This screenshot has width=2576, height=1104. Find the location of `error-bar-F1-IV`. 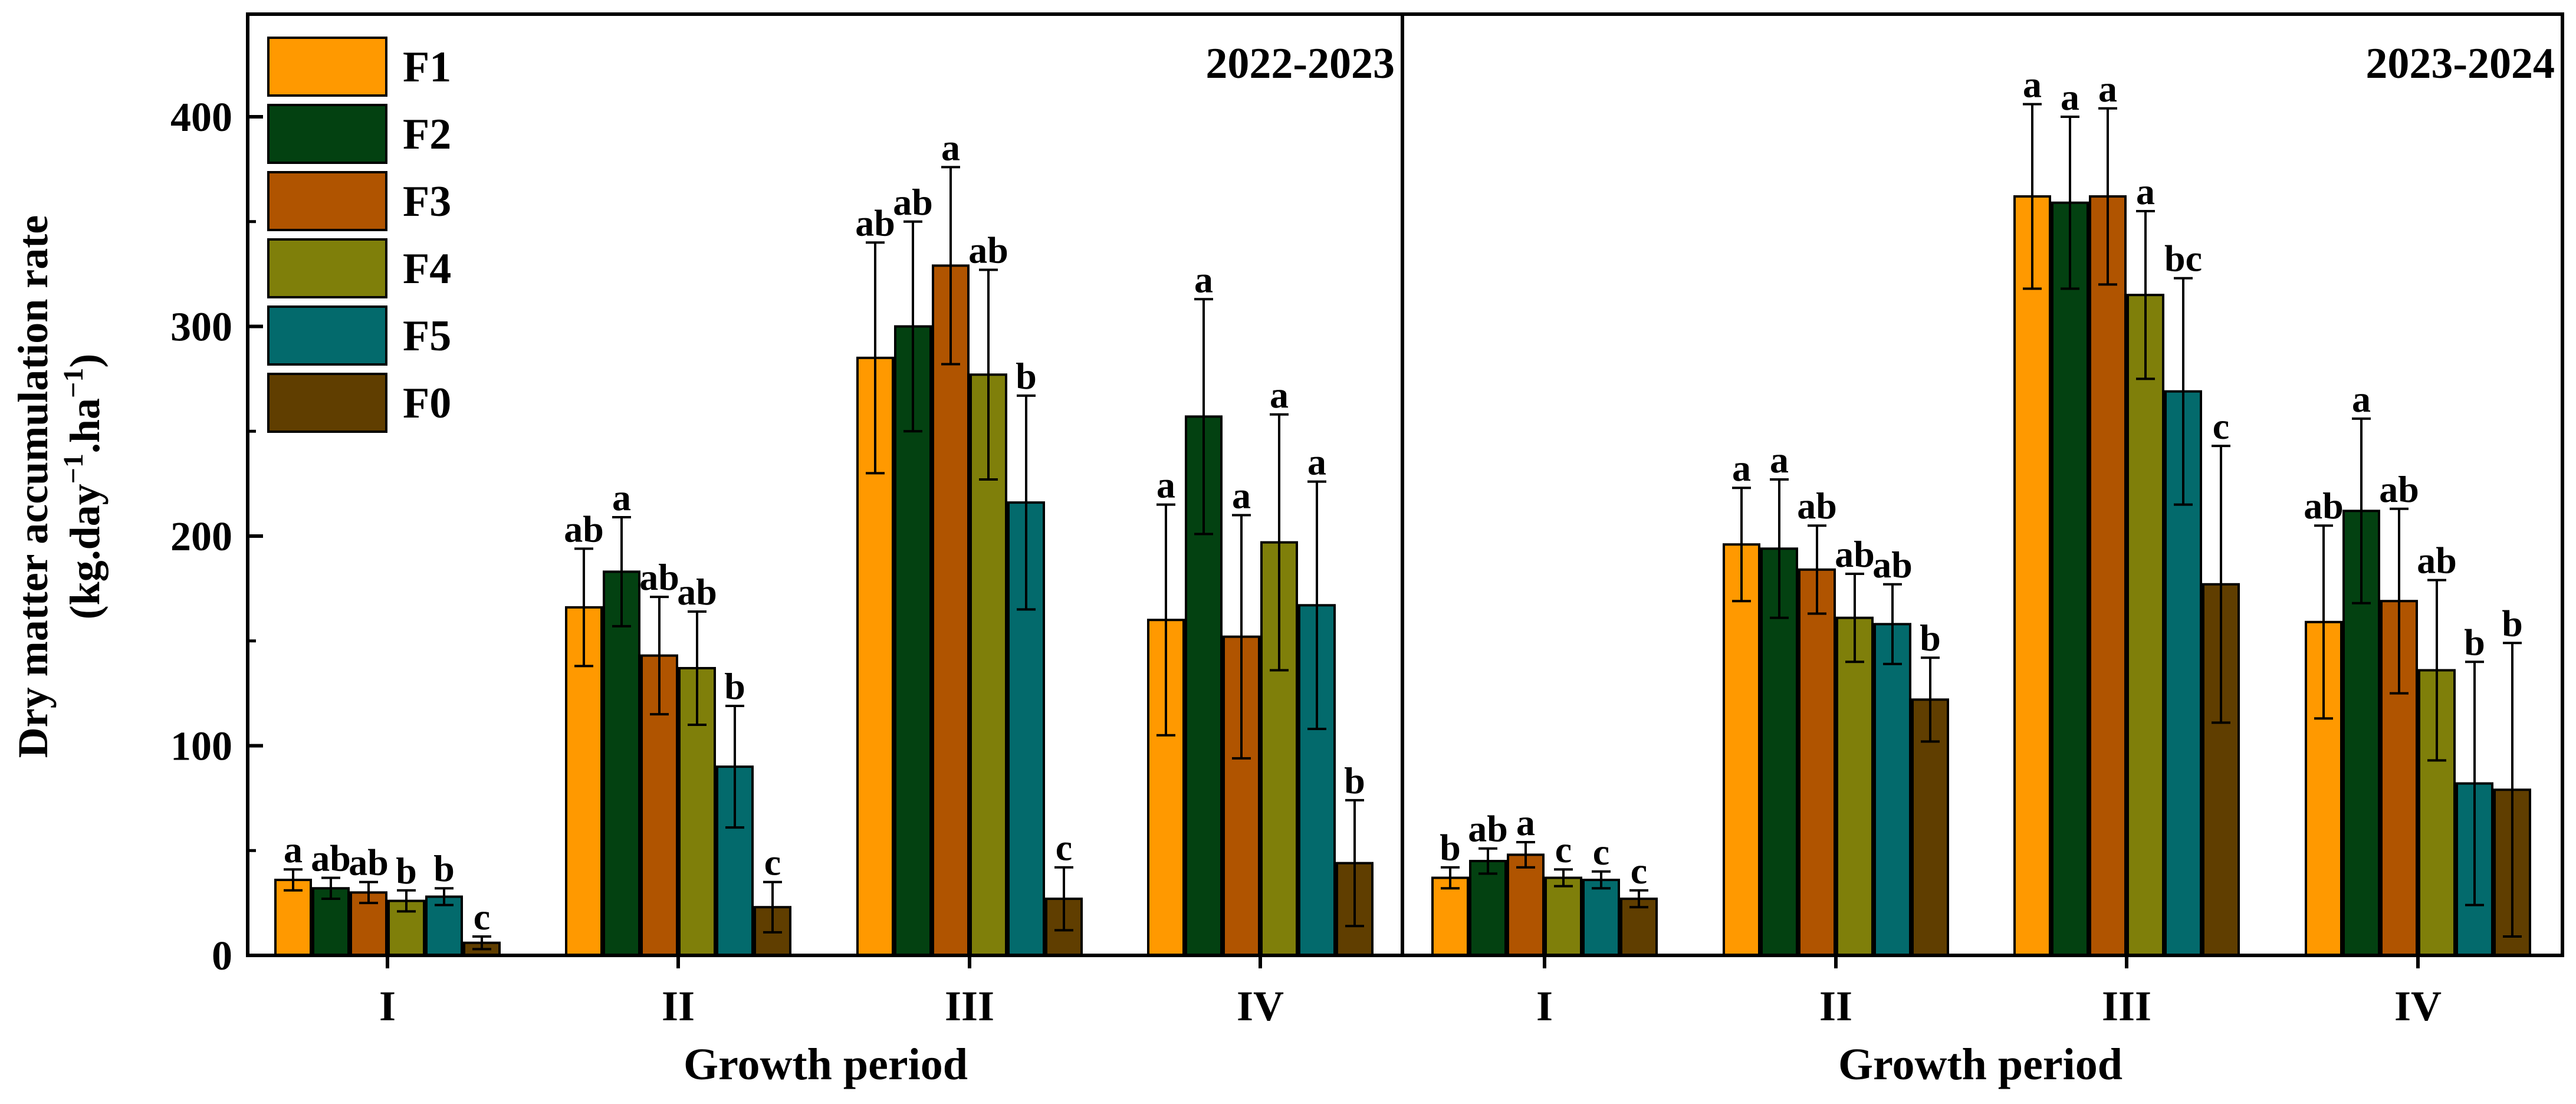

error-bar-F1-IV is located at coordinates (1165, 620).